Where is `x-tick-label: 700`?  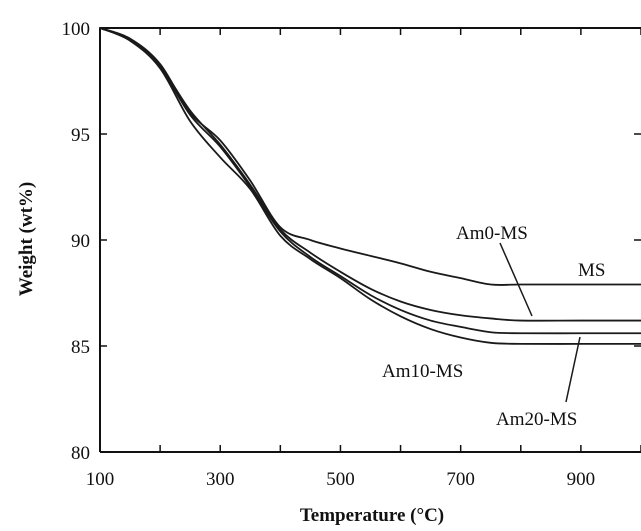 x-tick-label: 700 is located at coordinates (460, 479).